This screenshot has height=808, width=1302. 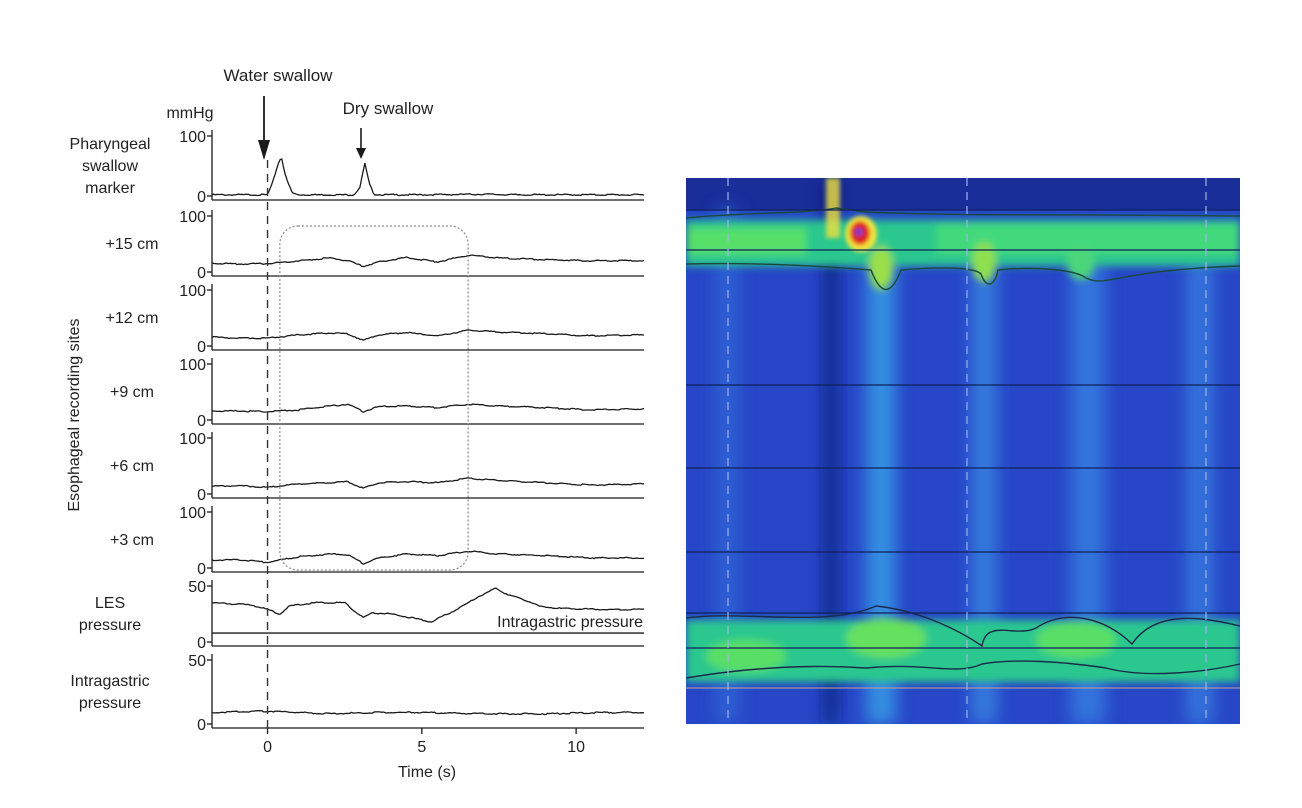 What do you see at coordinates (421, 747) in the screenshot?
I see `x-tick-label: 5` at bounding box center [421, 747].